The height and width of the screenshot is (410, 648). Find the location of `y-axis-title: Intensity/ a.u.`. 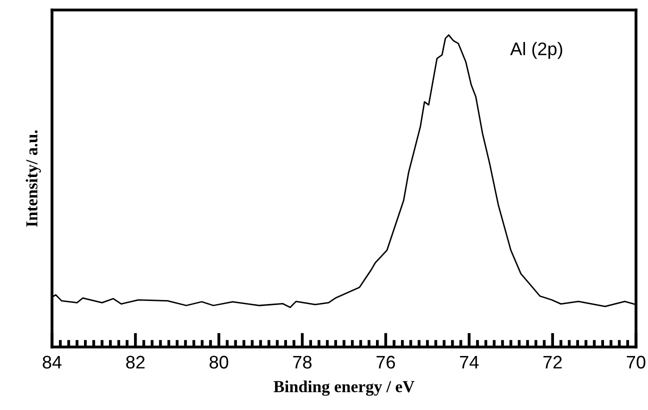

y-axis-title: Intensity/ a.u. is located at coordinates (33, 178).